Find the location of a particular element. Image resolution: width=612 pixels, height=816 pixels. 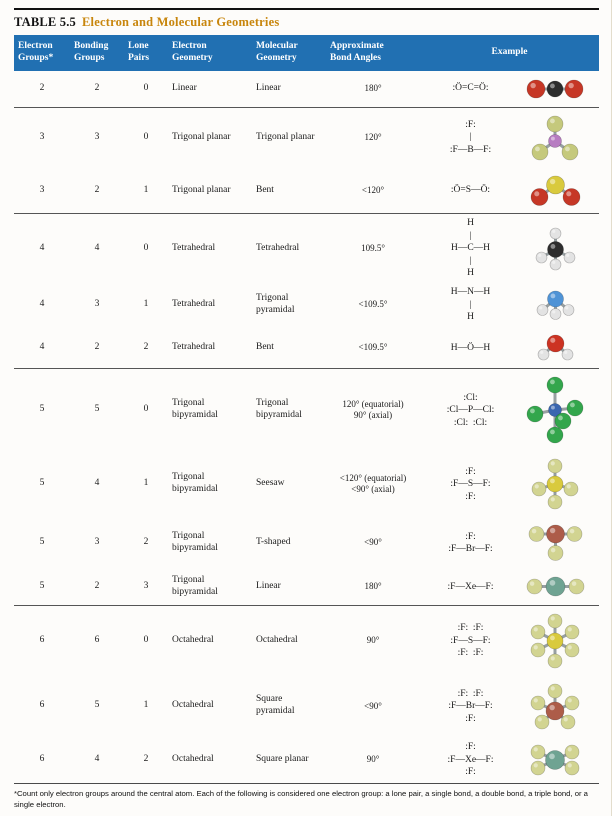

cell-molecular-geometry: Bent is located at coordinates (265, 346).